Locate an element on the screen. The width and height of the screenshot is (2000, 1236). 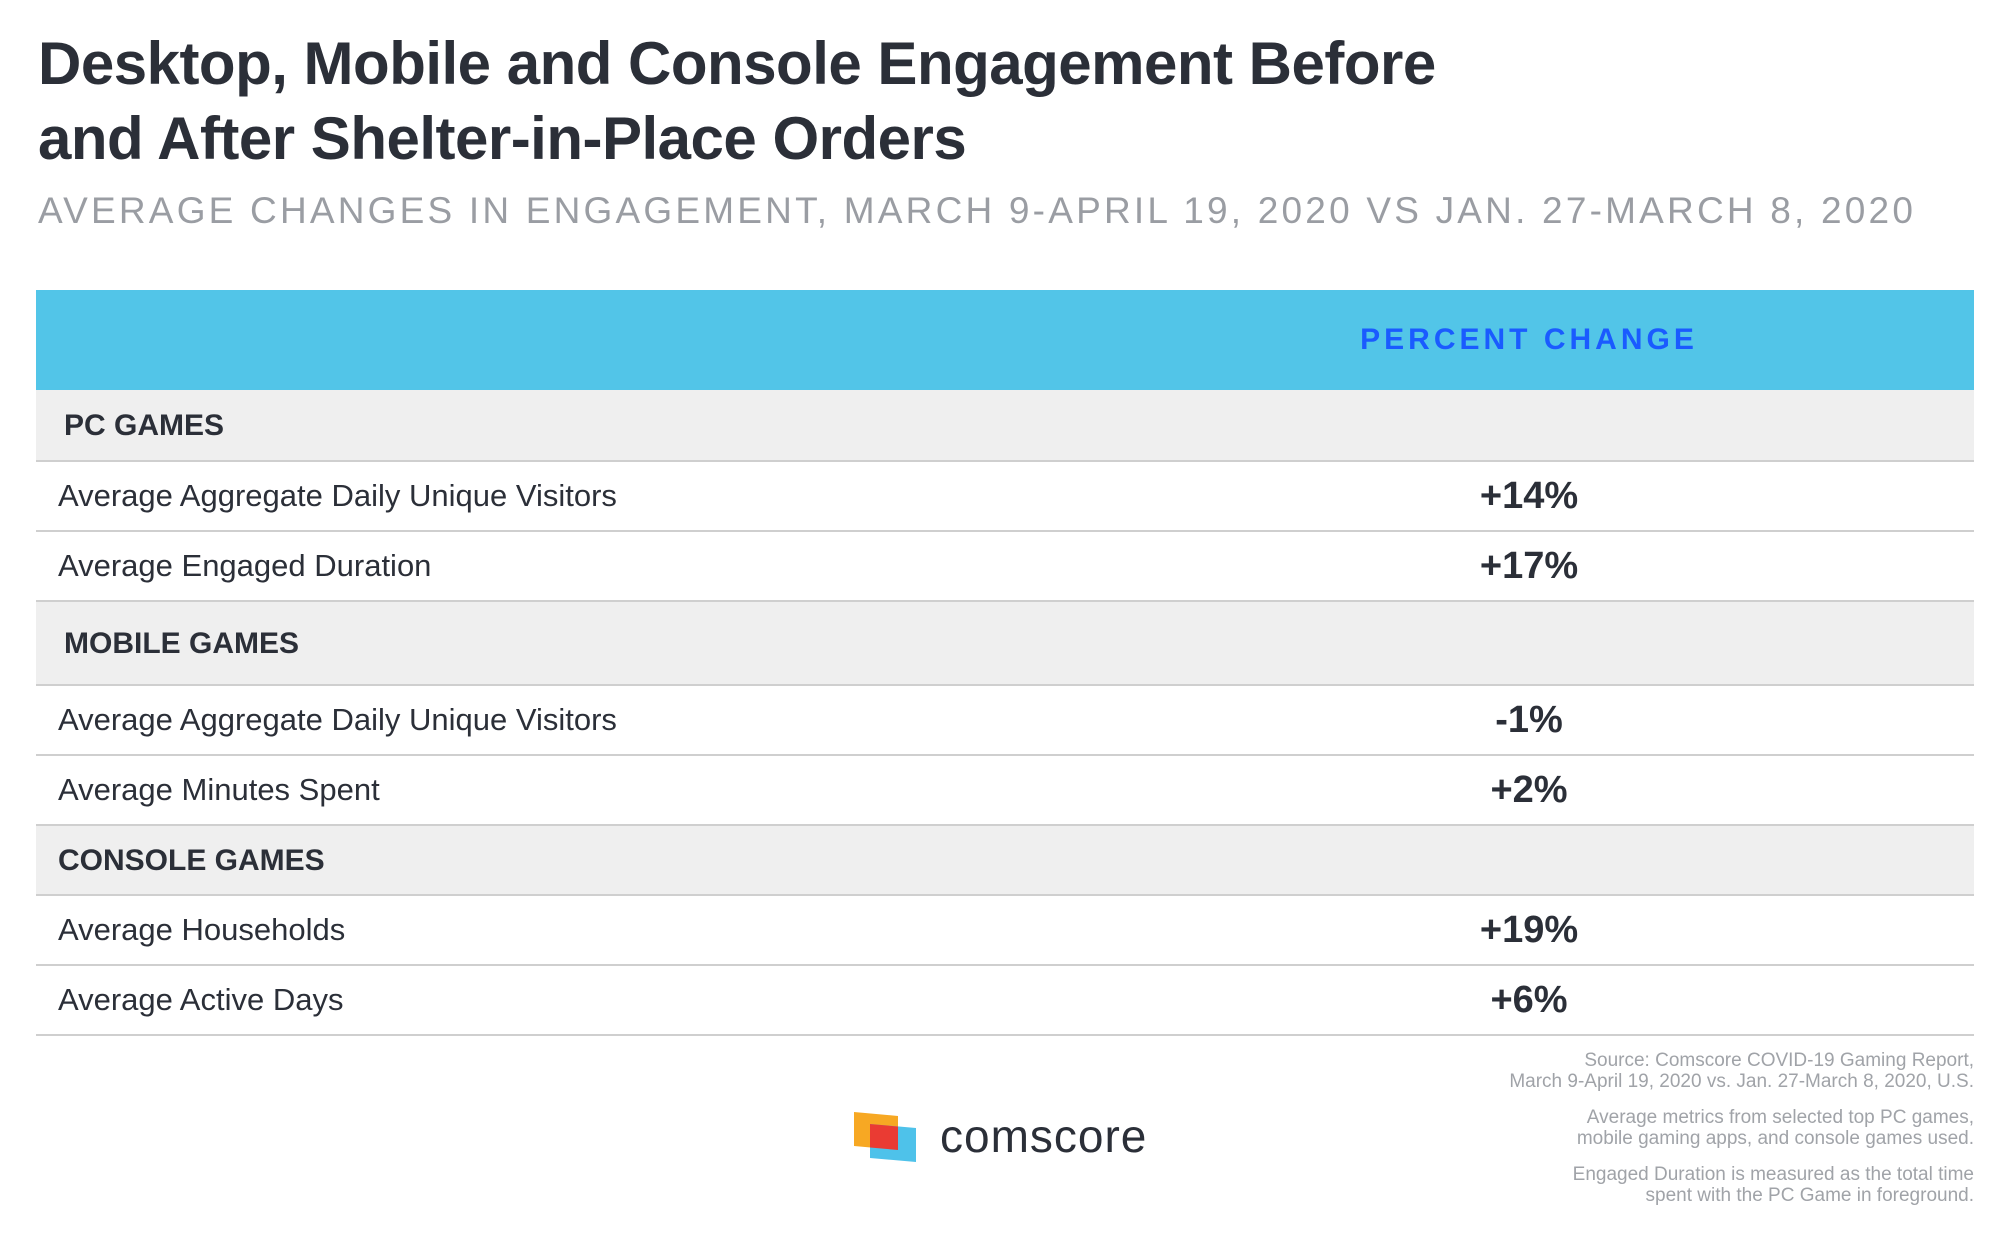
metric-label: Average Engaged Duration is located at coordinates (245, 565).